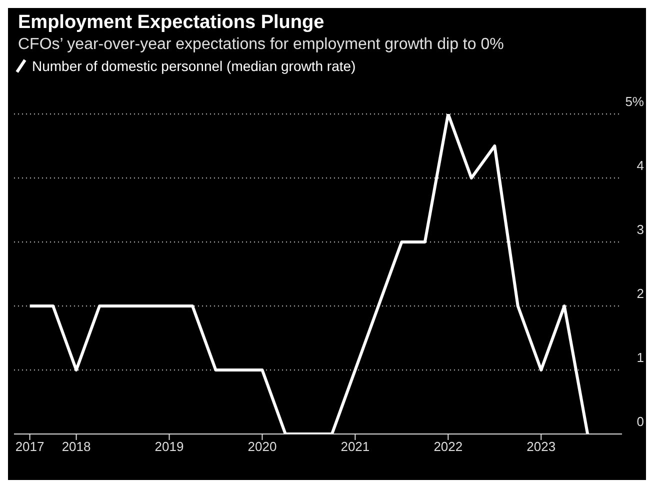  Describe the element at coordinates (194, 66) in the screenshot. I see `legend-label: Number of domestic personnel (median growth rate)` at that location.